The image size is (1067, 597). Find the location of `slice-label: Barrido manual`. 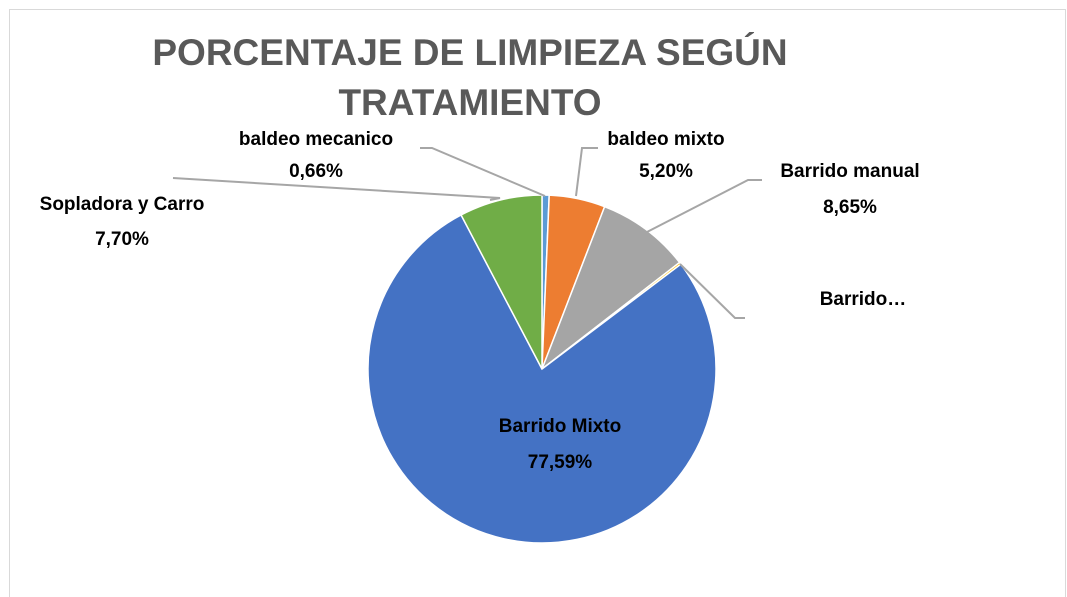

slice-label: Barrido manual is located at coordinates (849, 171).